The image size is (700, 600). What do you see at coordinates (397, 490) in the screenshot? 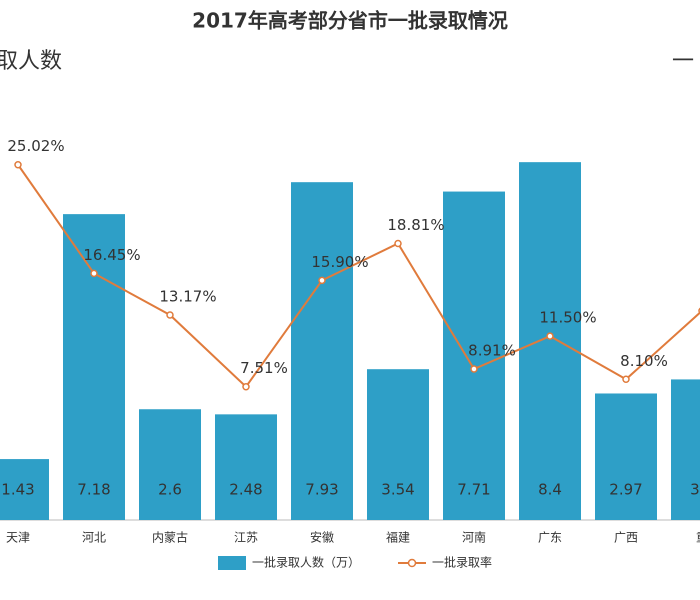
I see `bar-value-label: 3.54` at bounding box center [397, 490].